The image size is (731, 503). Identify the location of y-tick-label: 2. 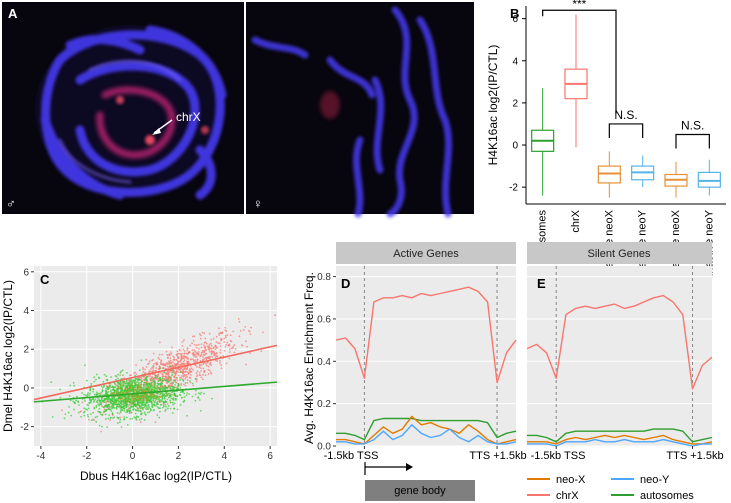
(515, 103).